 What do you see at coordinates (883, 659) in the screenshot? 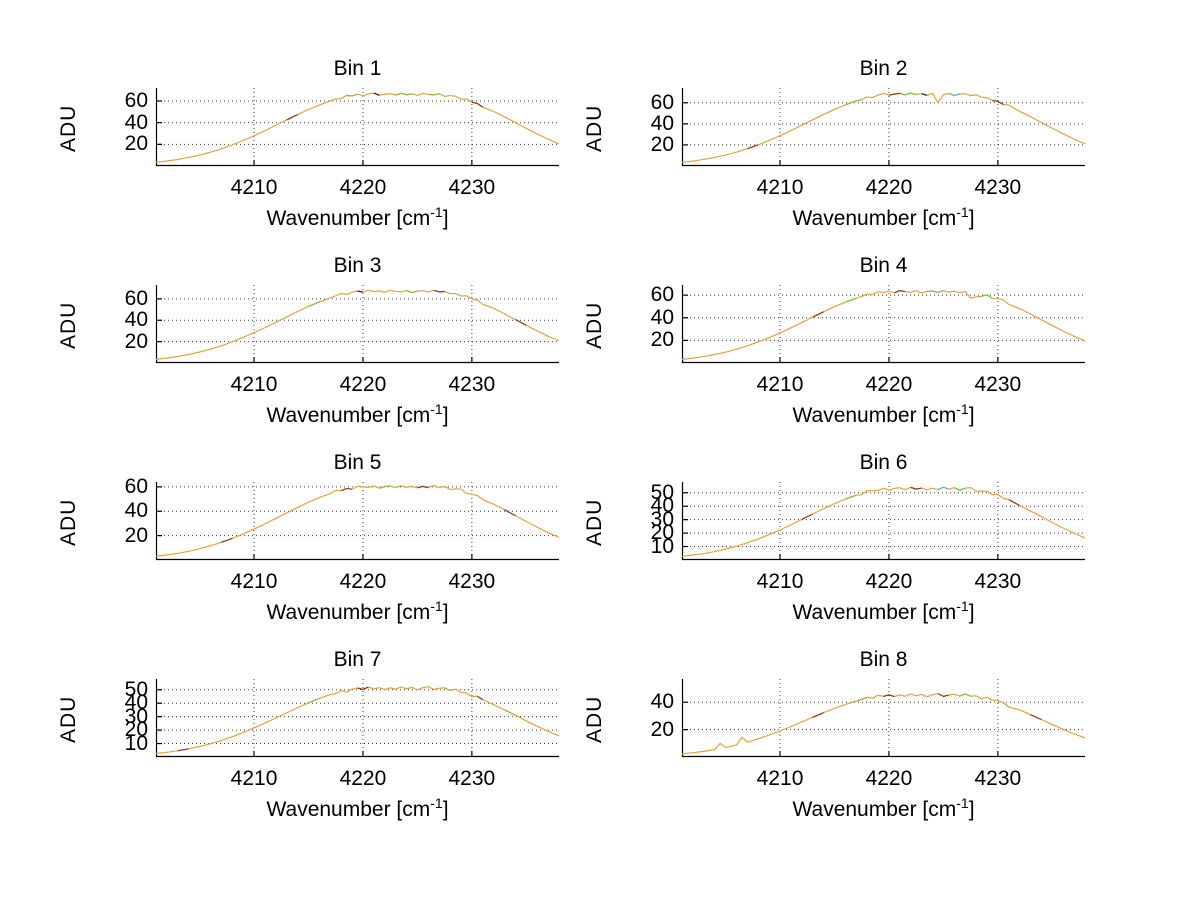
I see `subplot-title: Bin 8` at bounding box center [883, 659].